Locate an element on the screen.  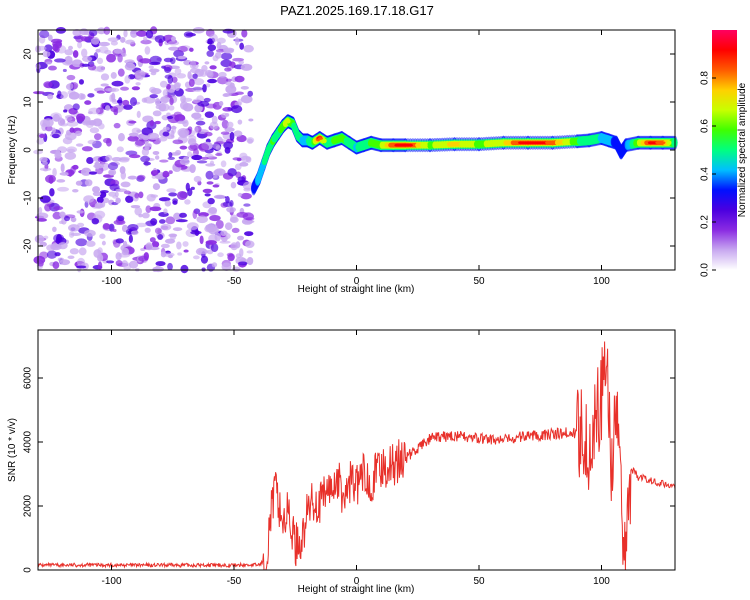
colorbar-label: Normalized spectral amplitude is located at coordinates (742, 149).